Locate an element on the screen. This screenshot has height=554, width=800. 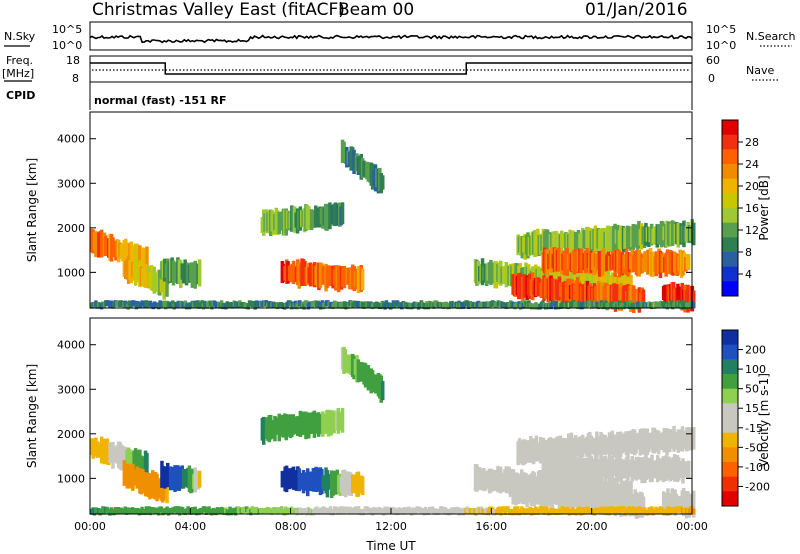
cpid-text: normal (fast) -151 RF is located at coordinates (160, 100).